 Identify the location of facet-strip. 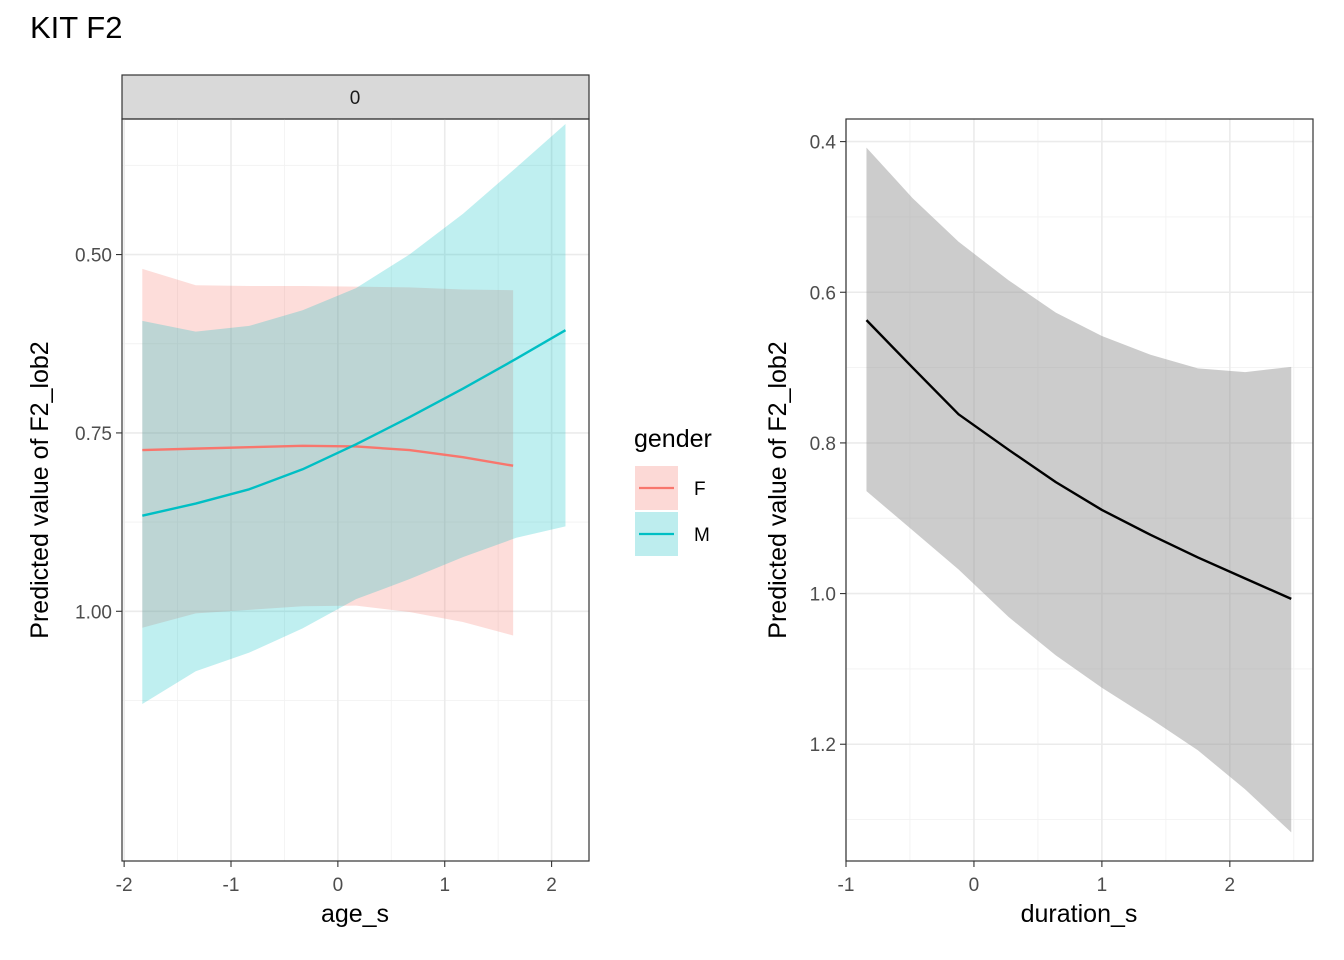
(355, 97).